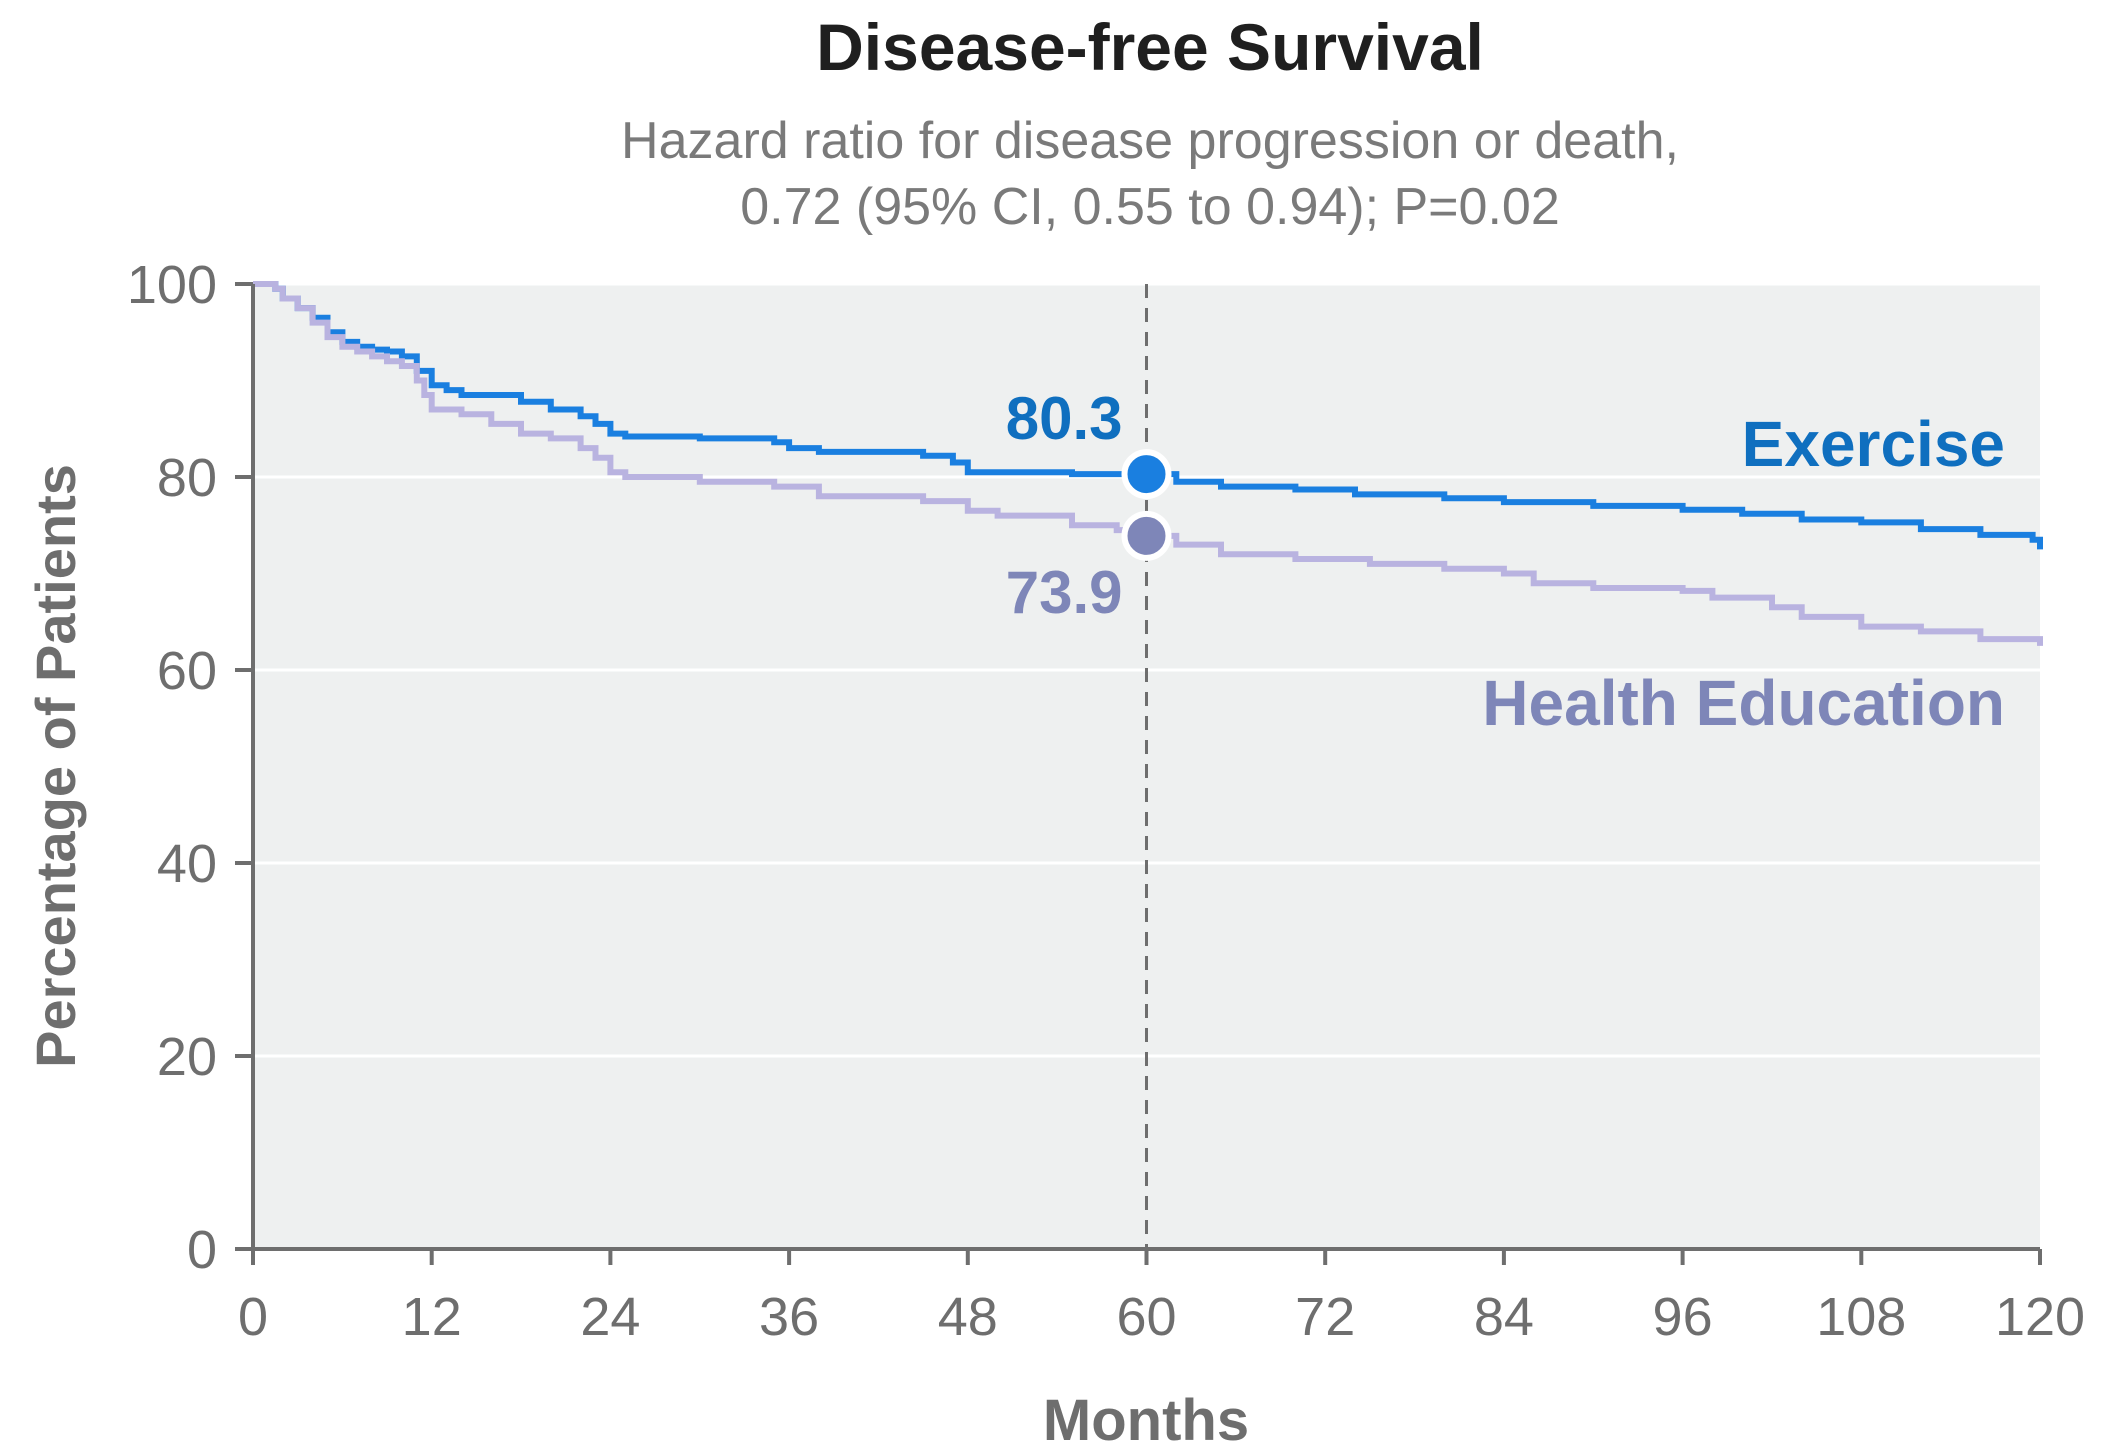 Image resolution: width=2115 pixels, height=1450 pixels. Describe the element at coordinates (187, 1057) in the screenshot. I see `y-tick-label-20: 20` at that location.